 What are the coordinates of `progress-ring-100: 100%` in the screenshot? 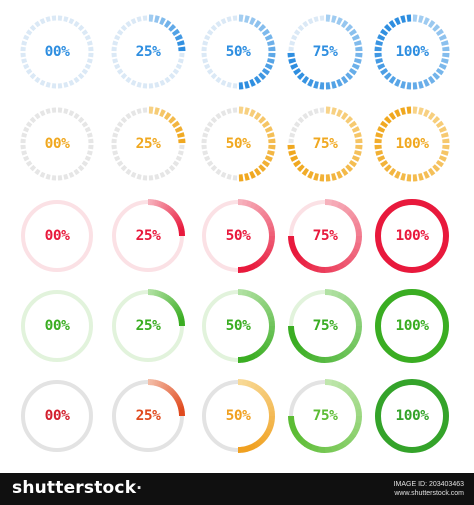 It's located at (412, 144).